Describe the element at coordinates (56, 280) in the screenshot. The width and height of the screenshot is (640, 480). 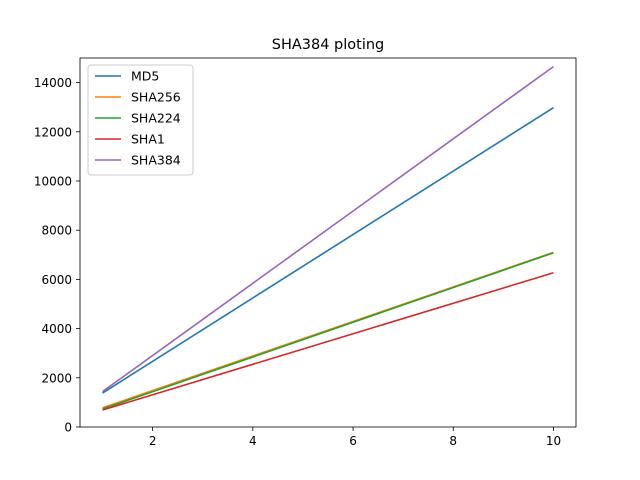
I see `y-tick-label: 6000` at that location.